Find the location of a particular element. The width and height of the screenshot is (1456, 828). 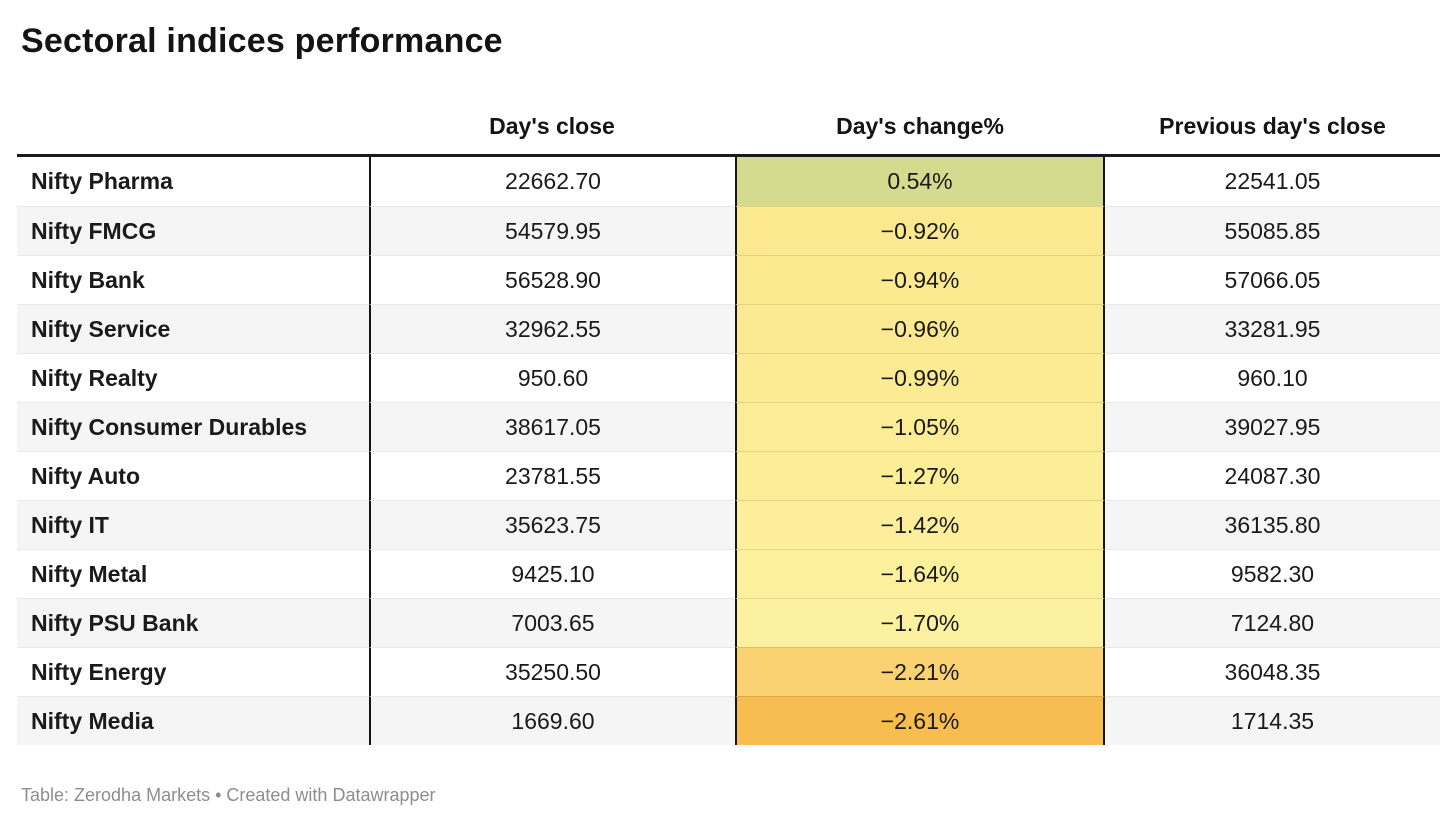

prev-close-cell: 57066.05 is located at coordinates (1272, 279).